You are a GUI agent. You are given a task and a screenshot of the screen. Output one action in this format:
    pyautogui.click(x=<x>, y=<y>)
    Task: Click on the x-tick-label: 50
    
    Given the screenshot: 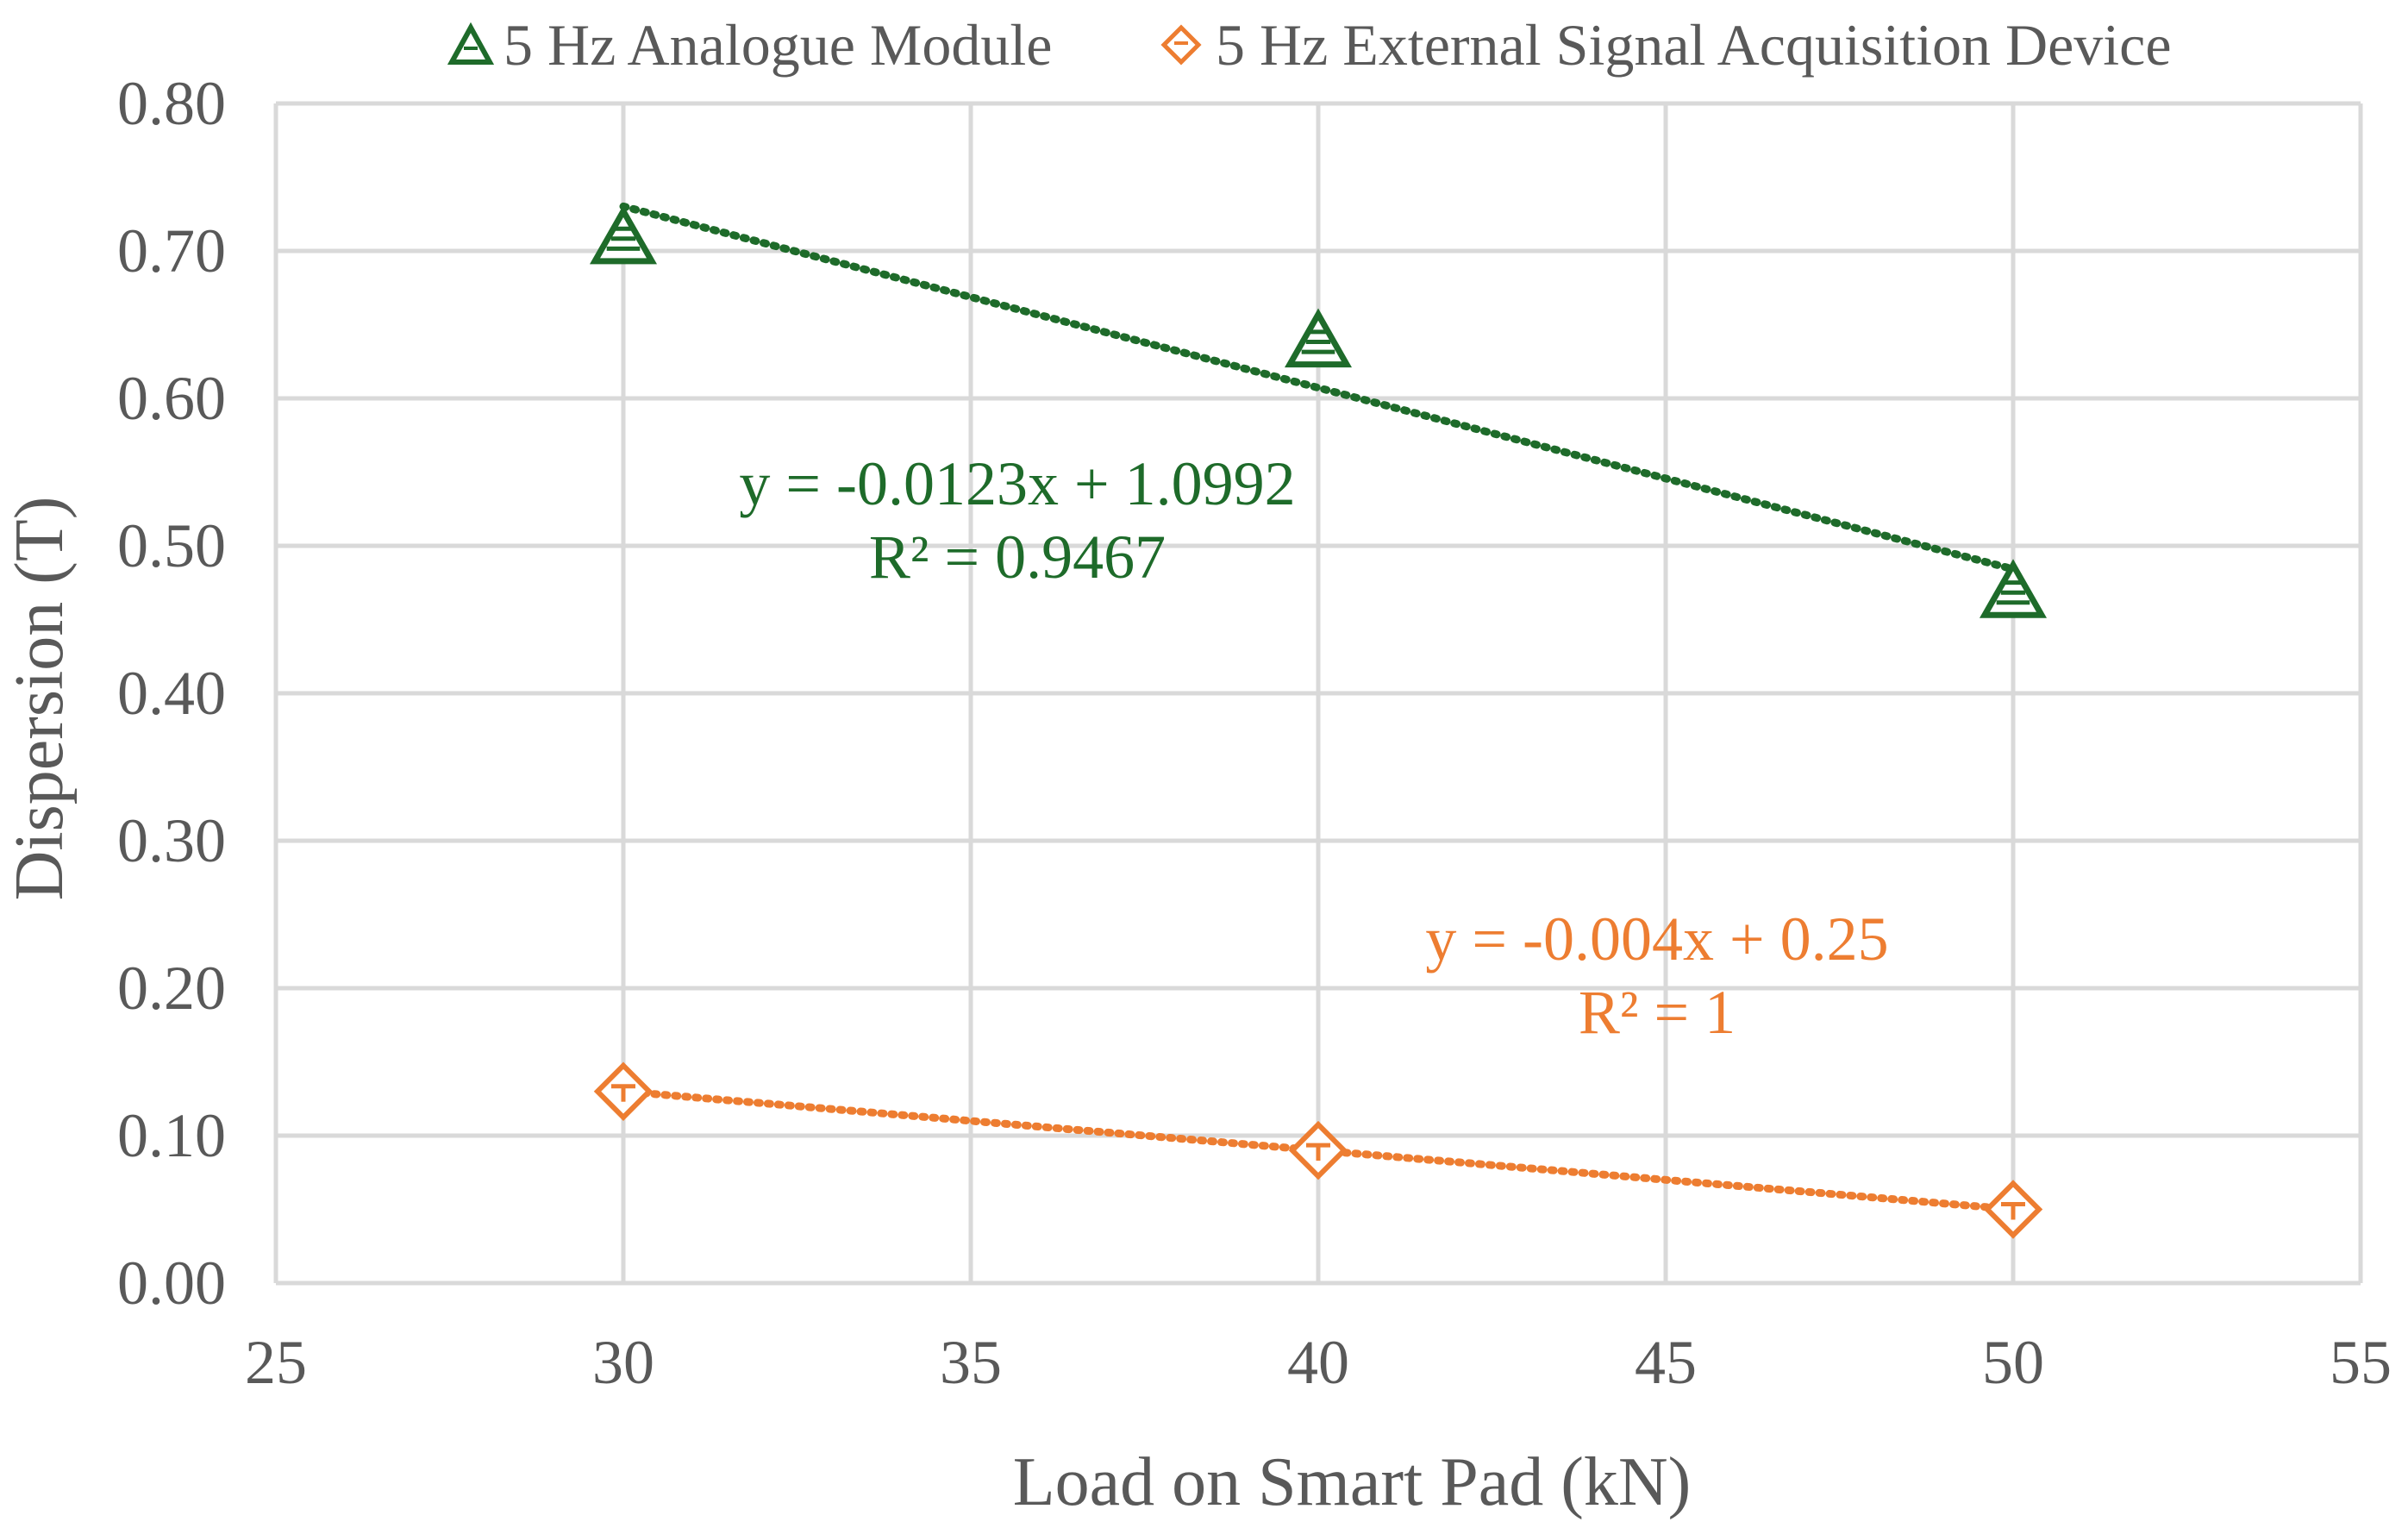 What is the action you would take?
    pyautogui.click(x=2013, y=1362)
    